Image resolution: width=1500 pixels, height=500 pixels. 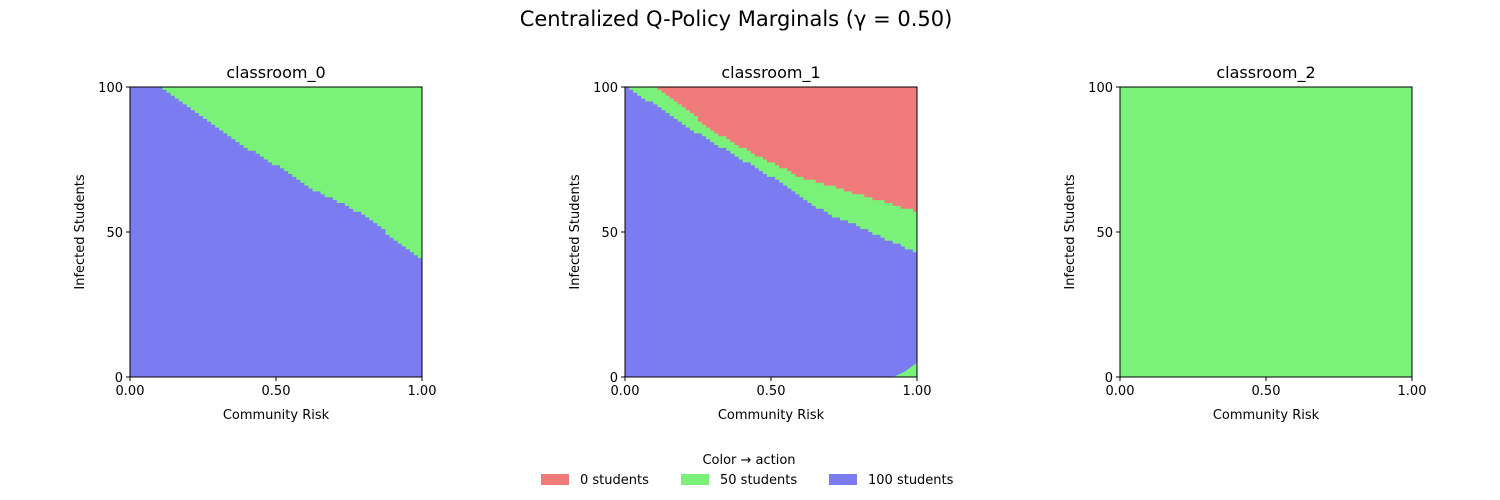 I want to click on legend-title: Color → action, so click(x=748, y=460).